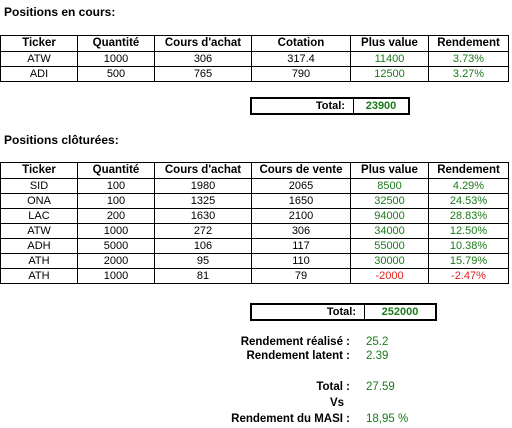  What do you see at coordinates (39, 201) in the screenshot?
I see `ticker-cell: ONA` at bounding box center [39, 201].